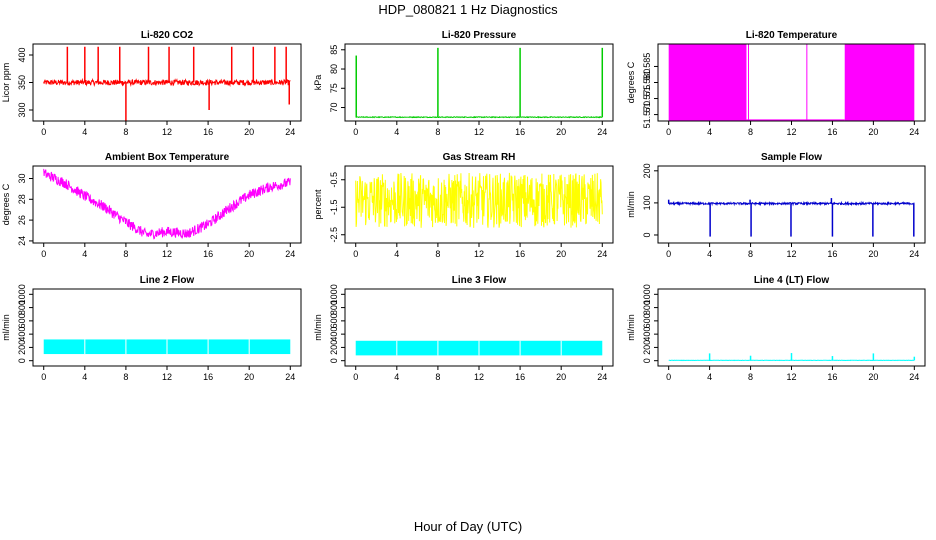  I want to click on y-axis-label: percent, so click(318, 204).